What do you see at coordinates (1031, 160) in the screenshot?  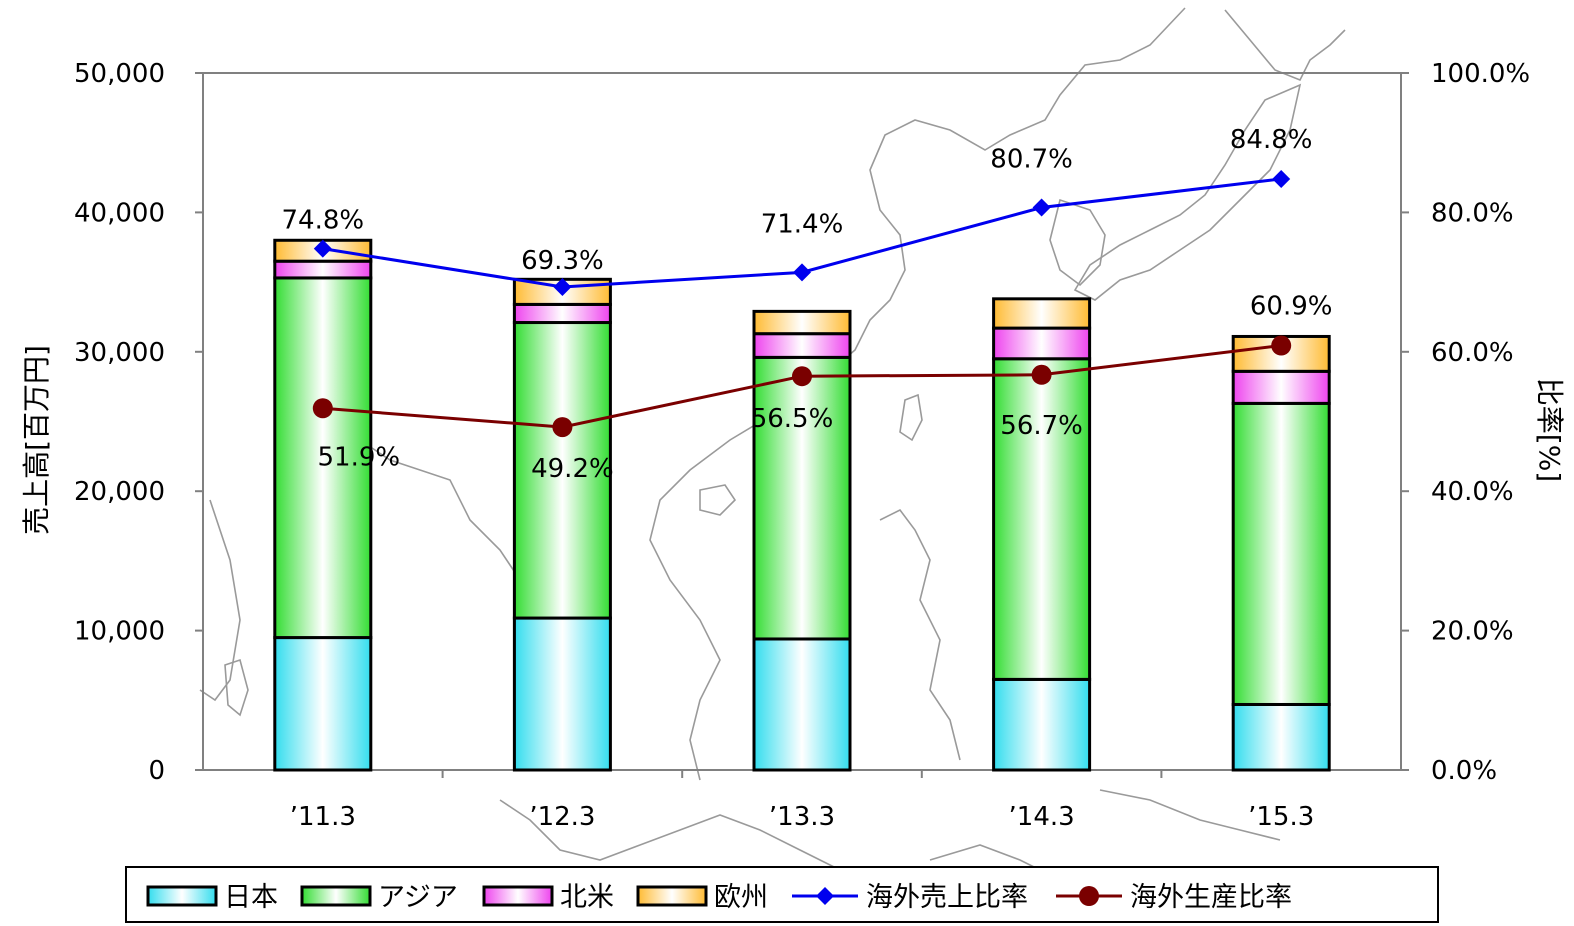 I see `line-1-data-label: 80.7%` at bounding box center [1031, 160].